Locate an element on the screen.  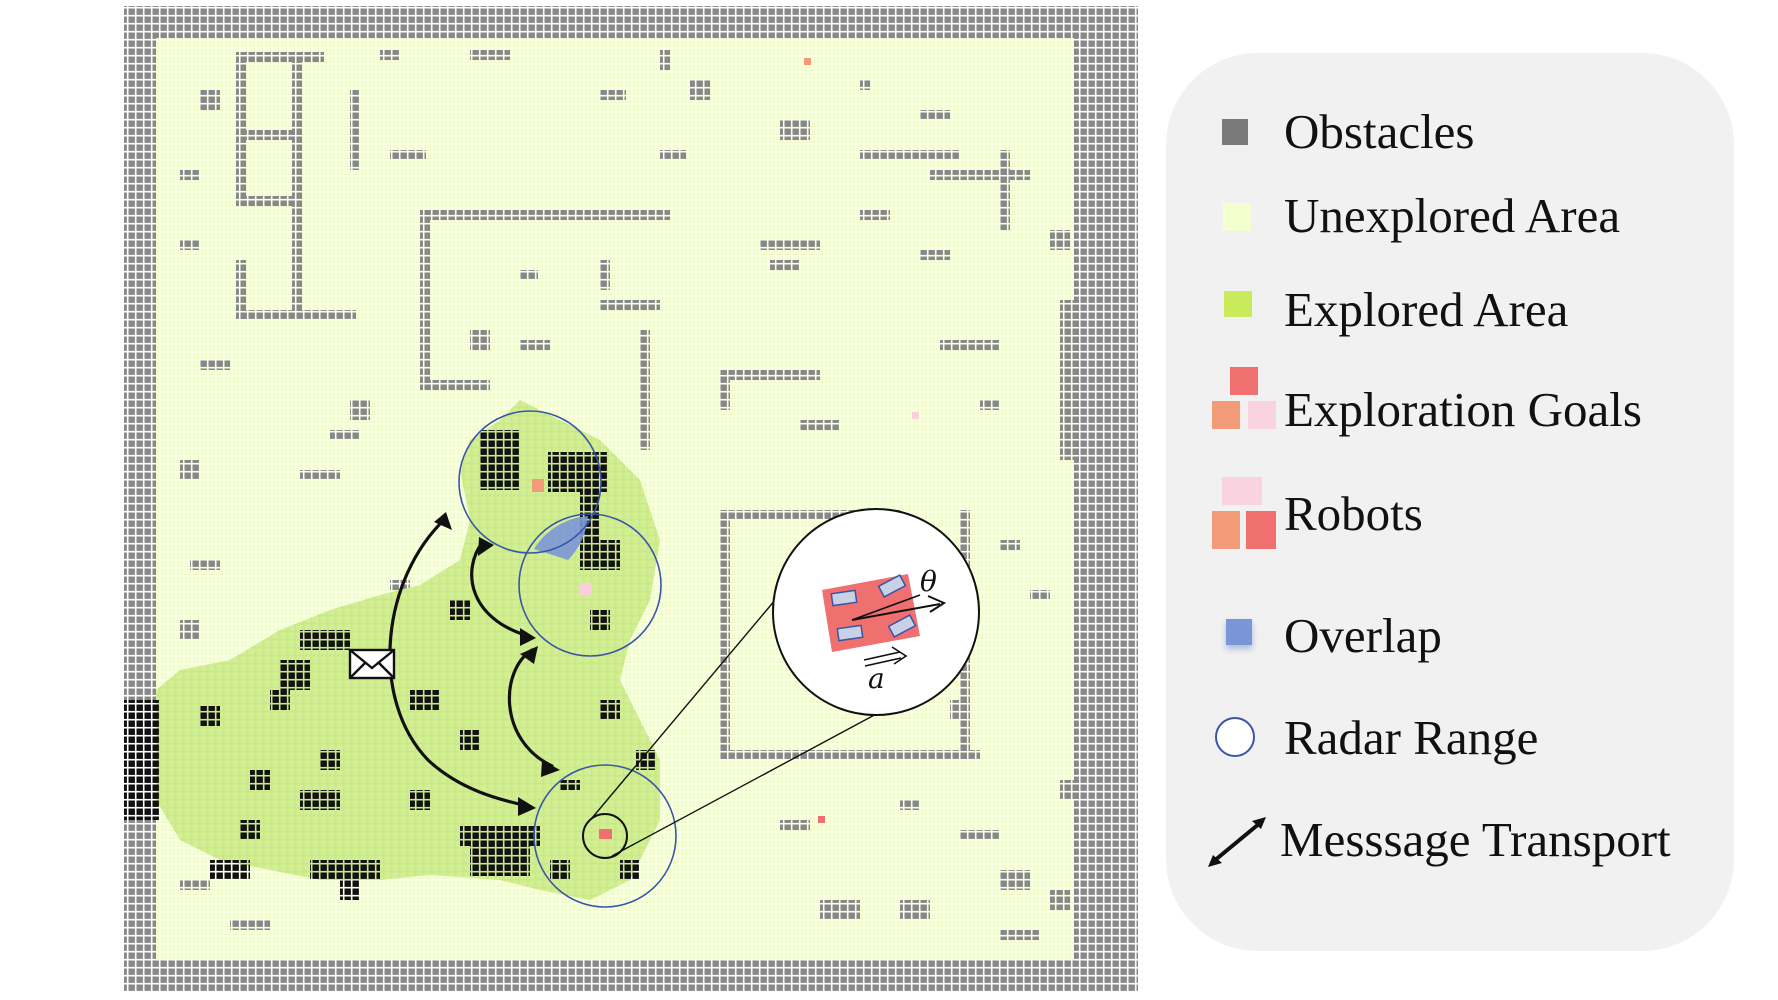
legend-item-explored: Explored Area is located at coordinates (1450, 311).